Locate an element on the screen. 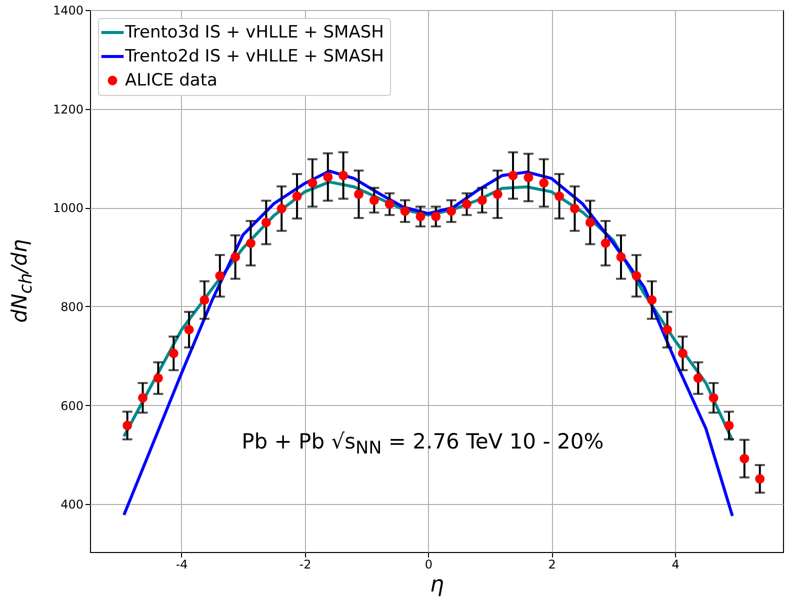 This screenshot has height=612, width=785. y-tick-label: 800 is located at coordinates (72, 307).